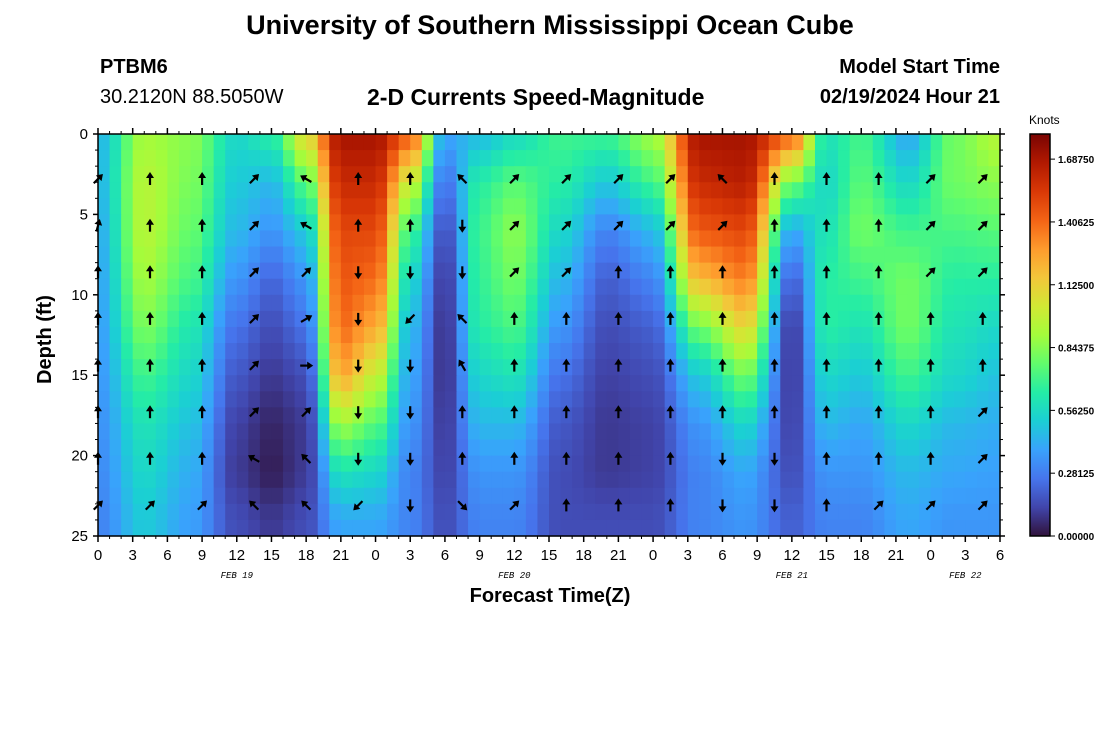  I want to click on x-tick-label: 18, so click(583, 555).